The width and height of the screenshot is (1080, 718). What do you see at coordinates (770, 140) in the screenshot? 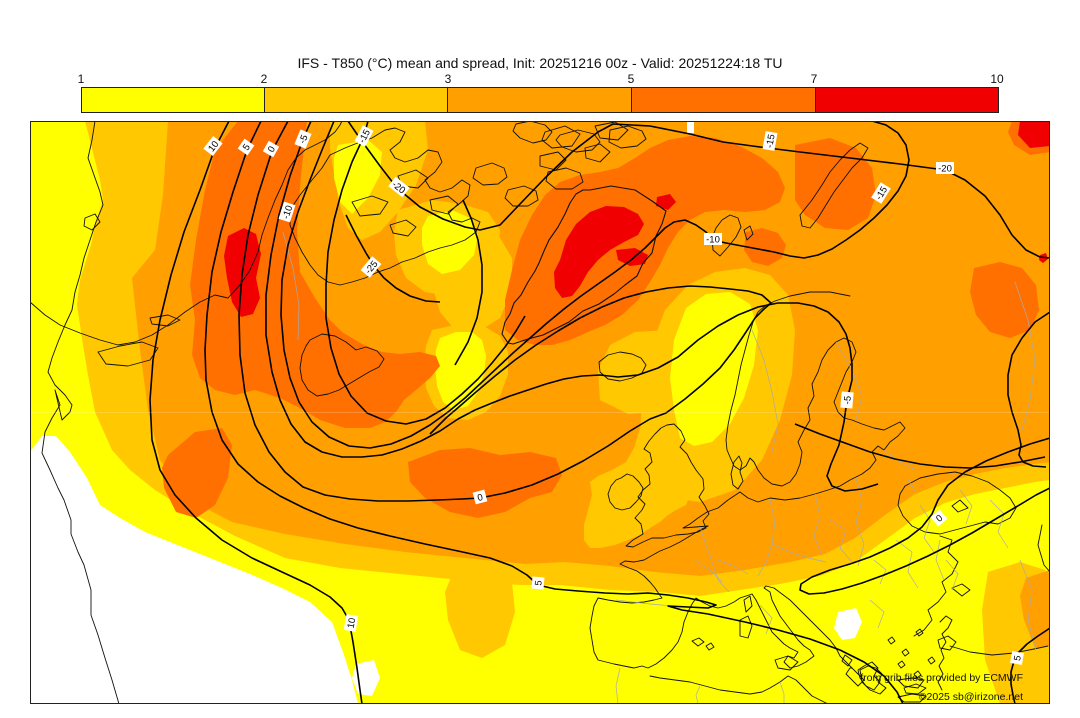
I see `svg-text: -15` at bounding box center [770, 140].